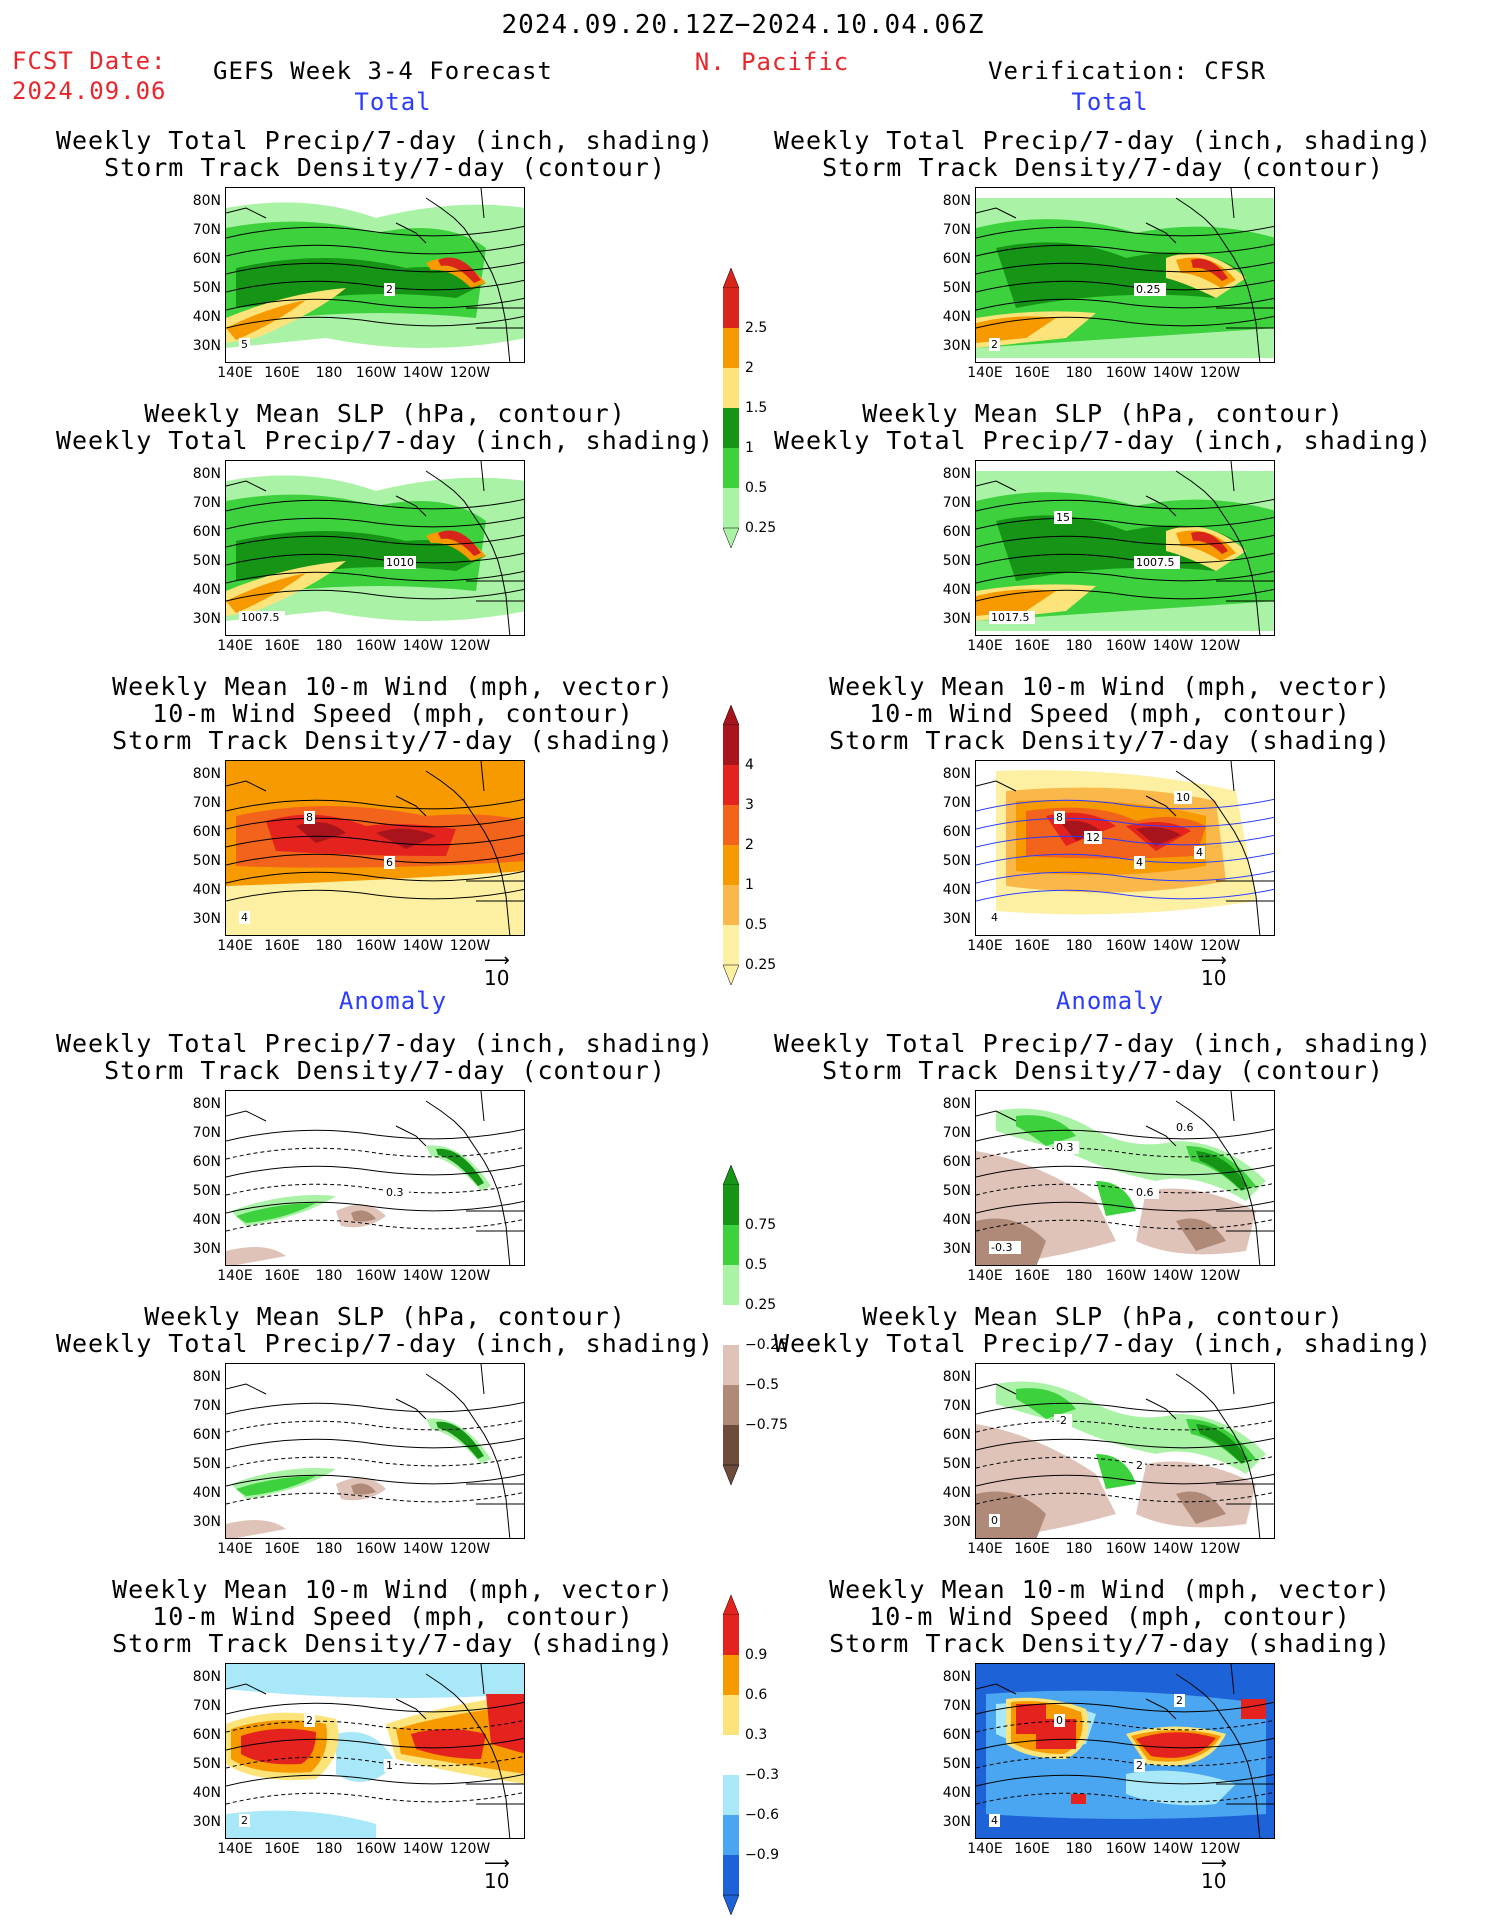 The image size is (1487, 1925). I want to click on colorbar-label: 0.25, so click(761, 528).